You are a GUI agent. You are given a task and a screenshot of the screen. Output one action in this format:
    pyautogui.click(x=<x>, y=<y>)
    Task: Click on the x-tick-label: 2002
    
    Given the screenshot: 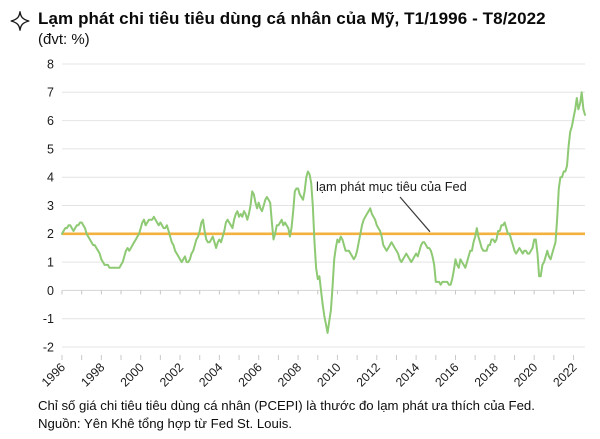 What is the action you would take?
    pyautogui.click(x=171, y=374)
    